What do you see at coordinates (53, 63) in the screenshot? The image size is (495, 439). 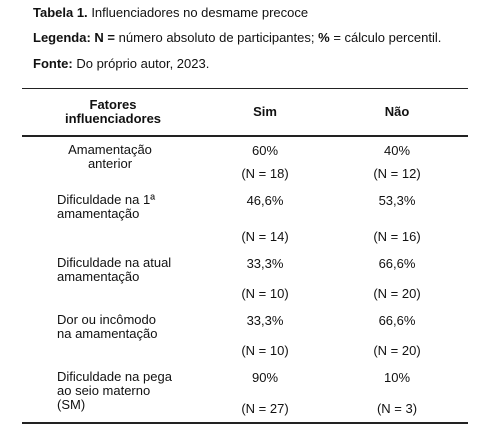 I see `source-label: Fonte:` at bounding box center [53, 63].